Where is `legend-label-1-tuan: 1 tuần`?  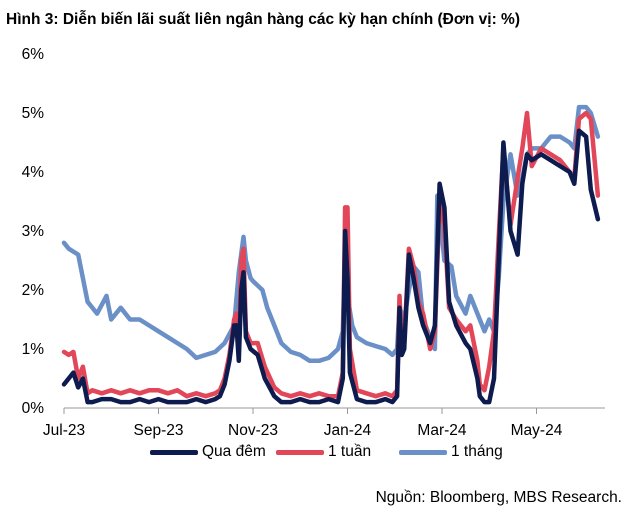 legend-label-1-tuan: 1 tuần is located at coordinates (350, 451).